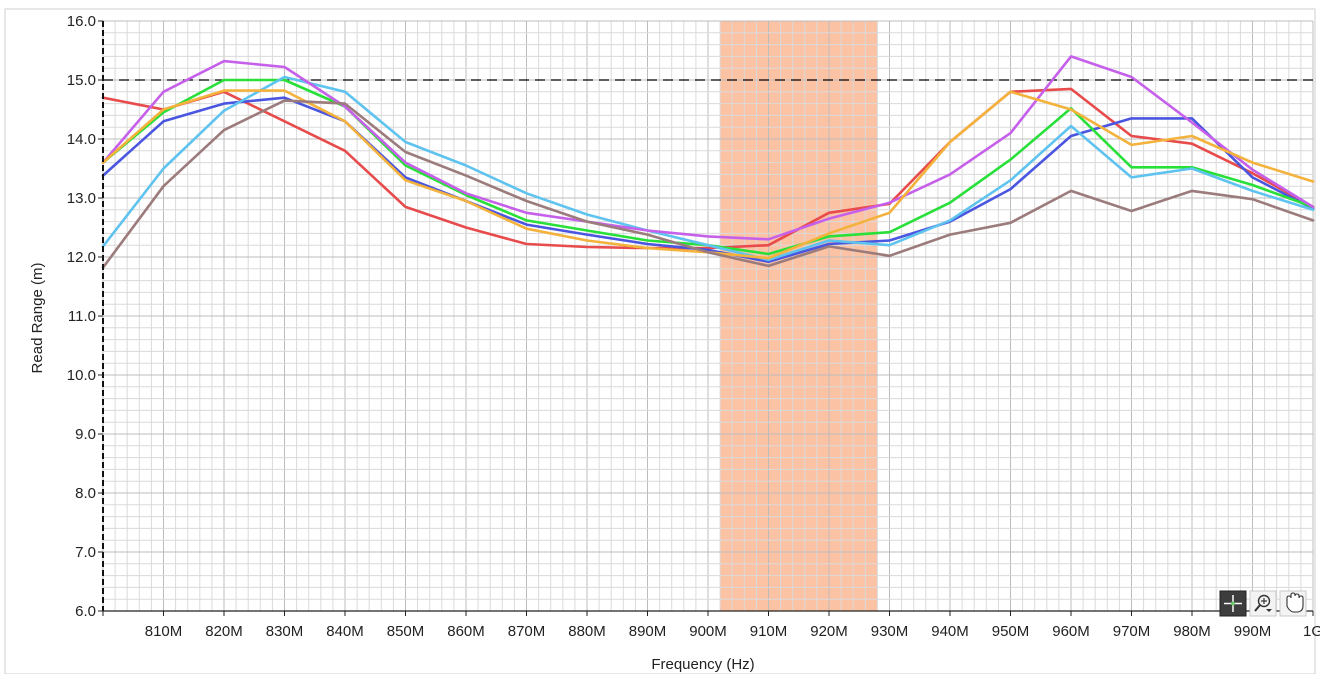  I want to click on zoom-magnifier-icon, so click(1263, 603).